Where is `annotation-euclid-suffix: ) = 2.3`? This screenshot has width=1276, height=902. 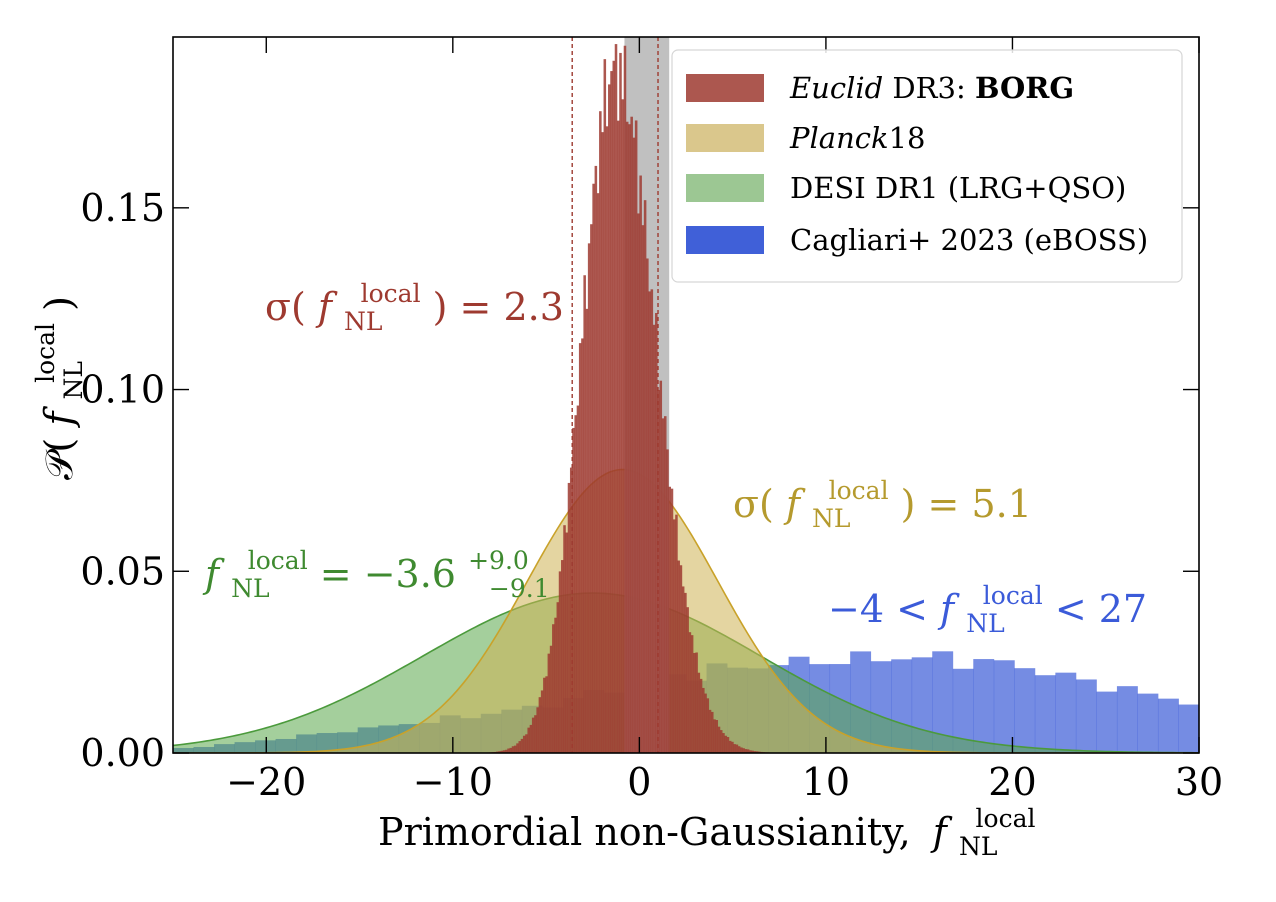
annotation-euclid-suffix: ) = 2.3 is located at coordinates (498, 307).